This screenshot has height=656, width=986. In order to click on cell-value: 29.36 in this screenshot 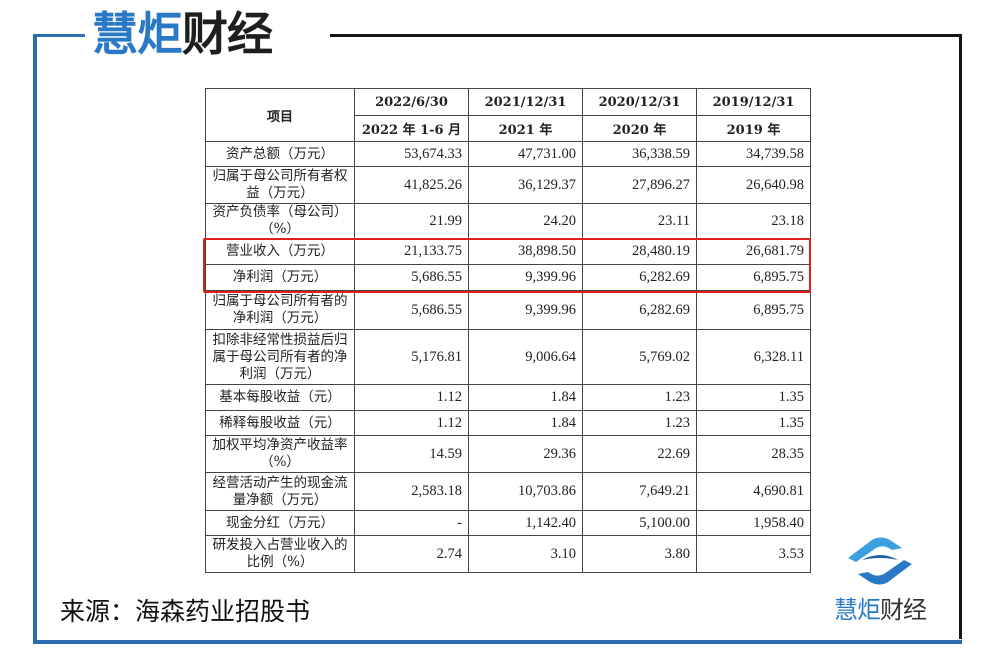, I will do `click(525, 454)`.